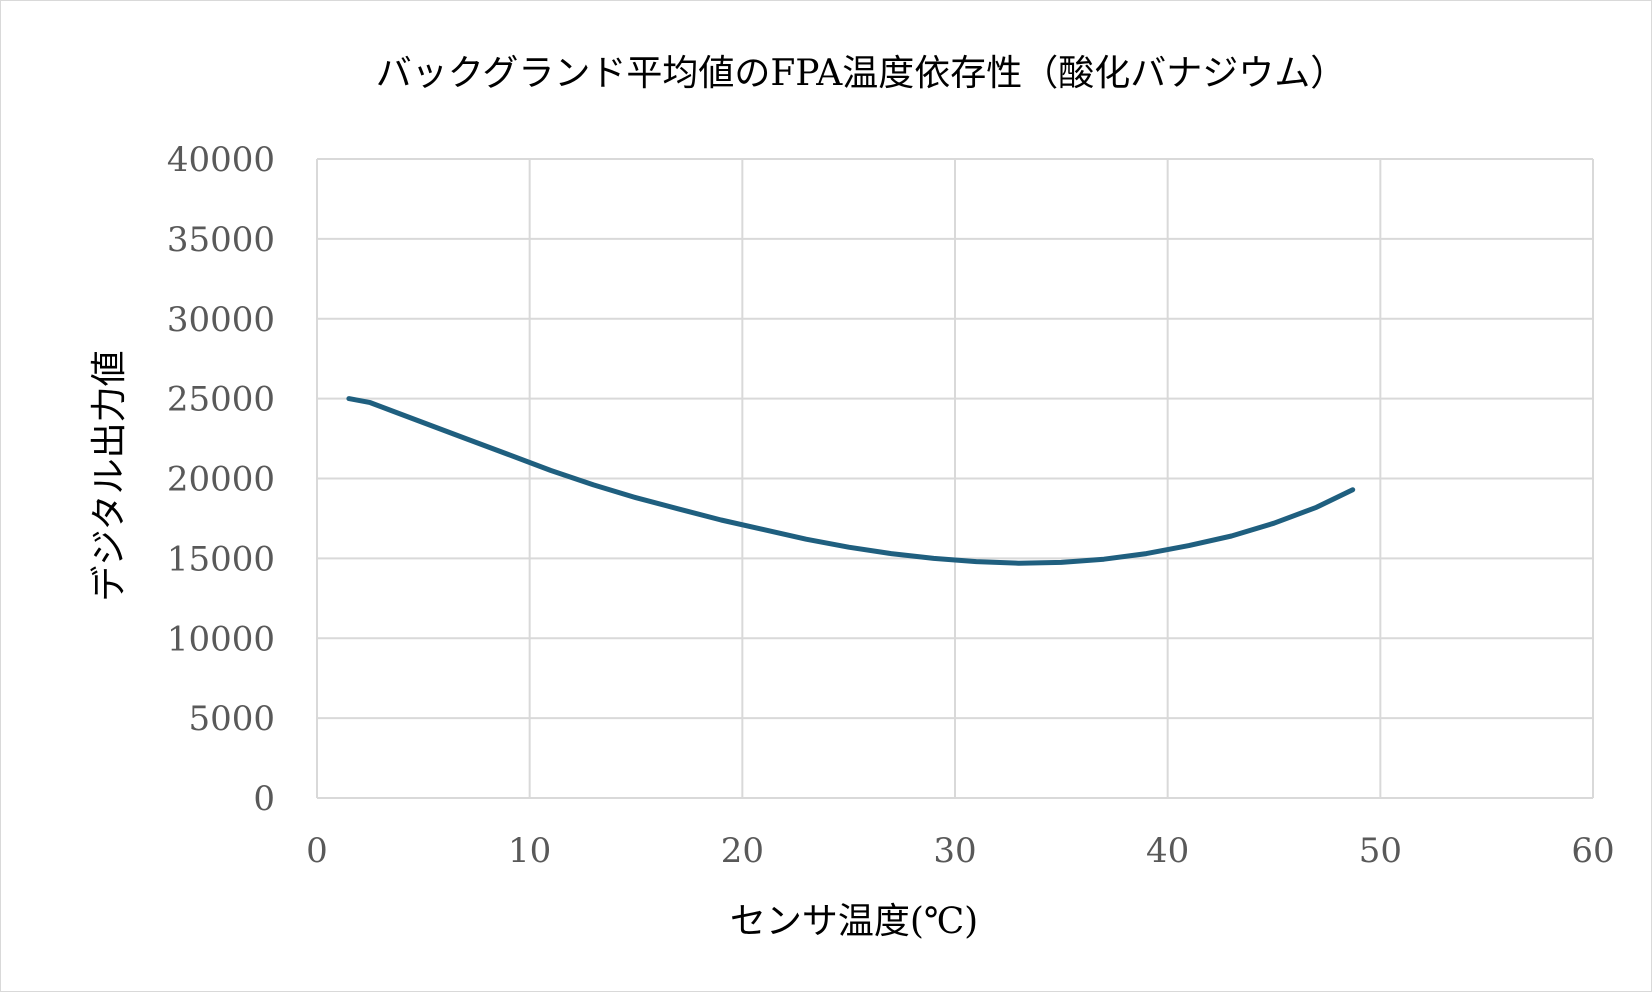  Describe the element at coordinates (861, 73) in the screenshot. I see `chart-title: バックグランド平均値のFPA温度依存性（酸化バナジウム）` at that location.